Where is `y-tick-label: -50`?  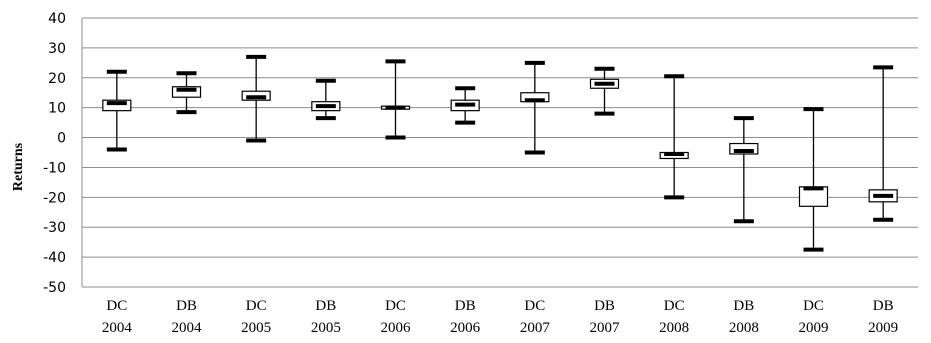
y-tick-label: -50 is located at coordinates (54, 288).